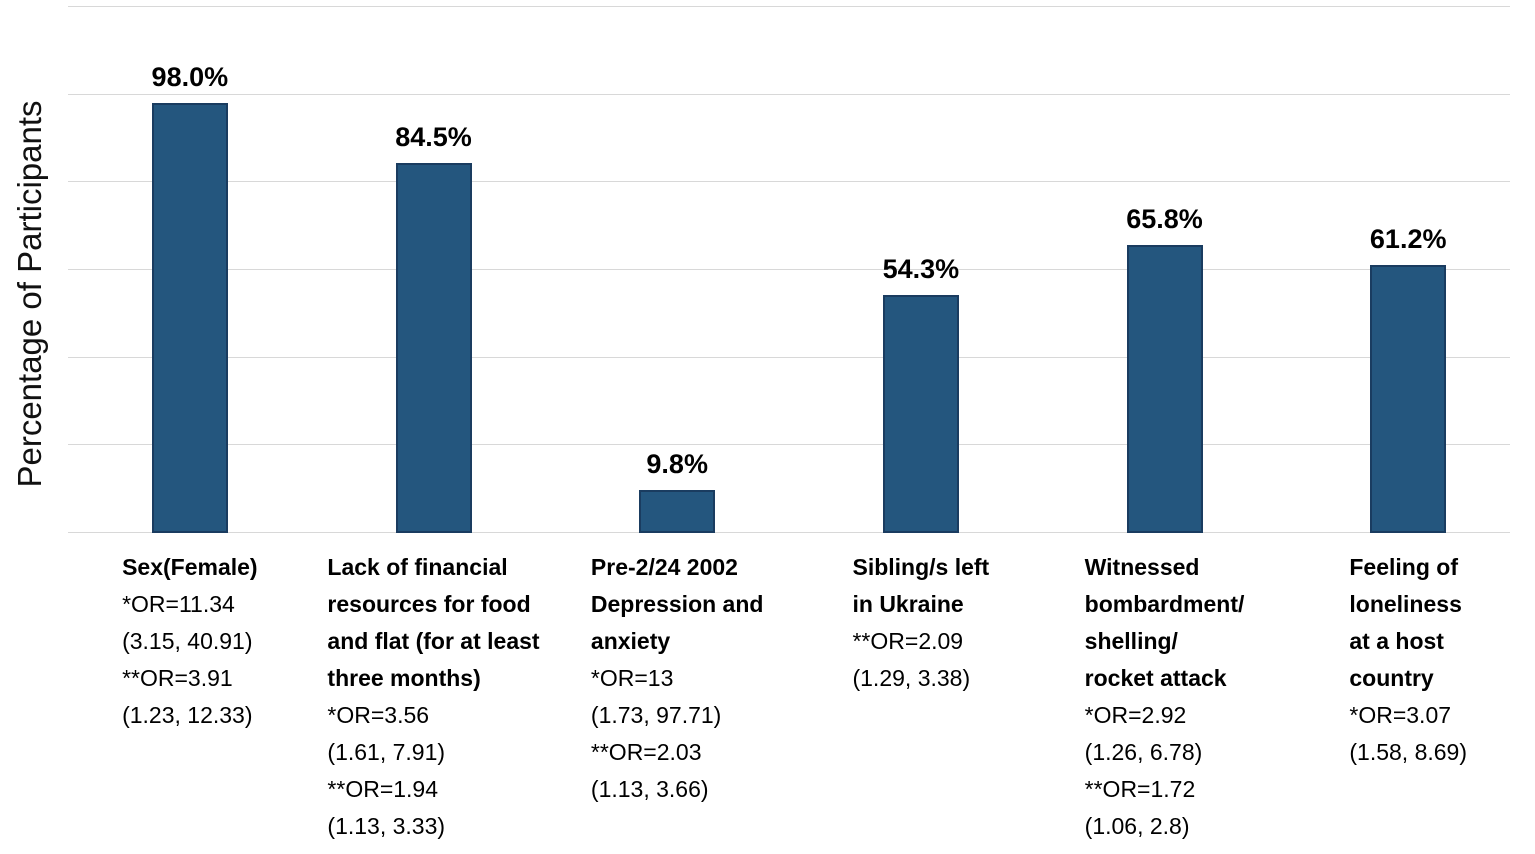 This screenshot has height=854, width=1535. Describe the element at coordinates (630, 641) in the screenshot. I see `category-title-line: anxiety` at that location.